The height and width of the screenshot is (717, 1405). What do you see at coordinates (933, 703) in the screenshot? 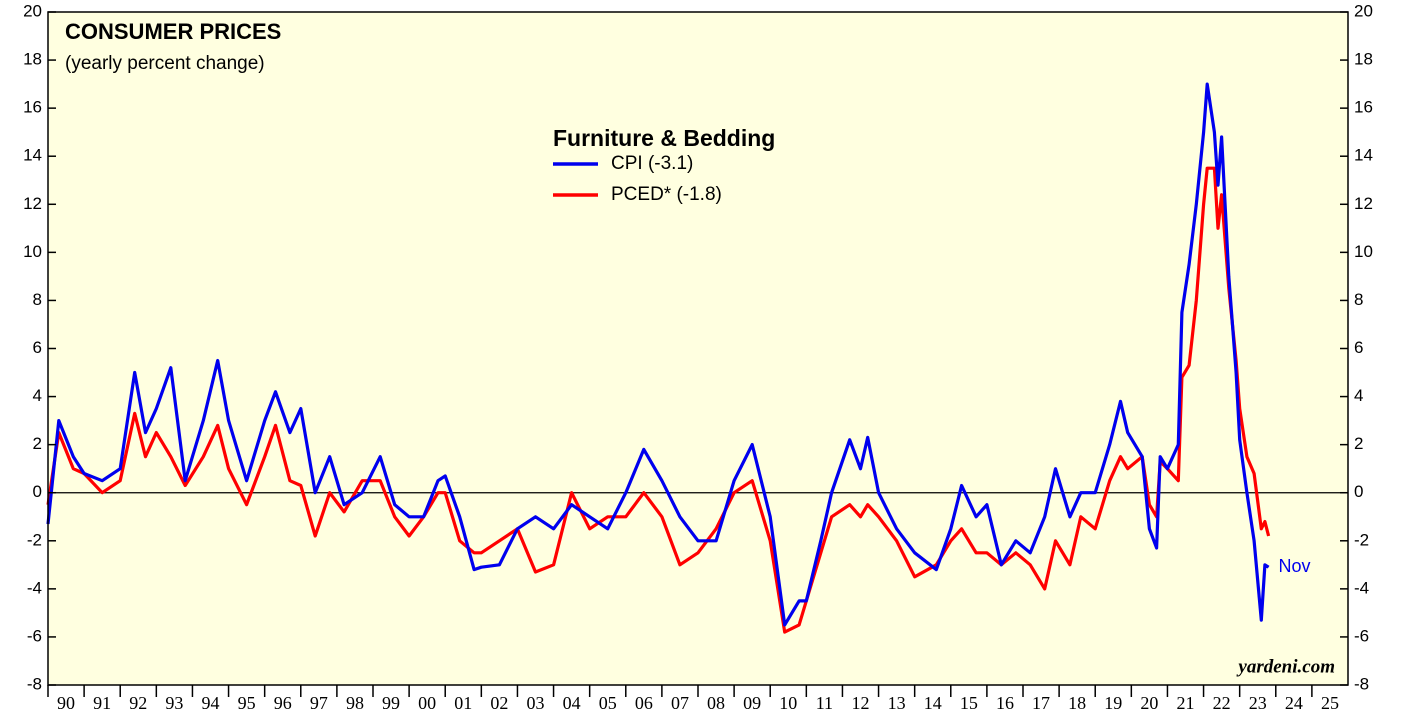
I see `x-tick-label: 14` at bounding box center [933, 703].